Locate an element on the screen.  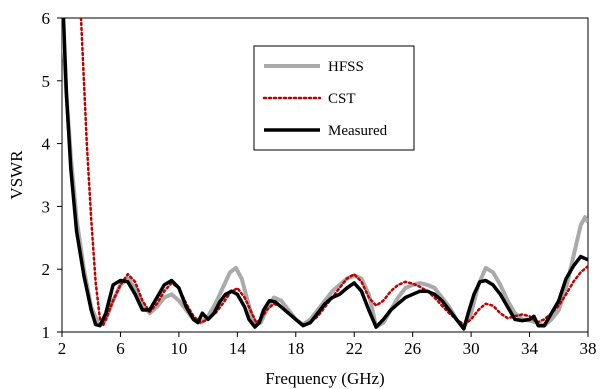
x-axis-title: Frequency (GHz) is located at coordinates (324, 378).